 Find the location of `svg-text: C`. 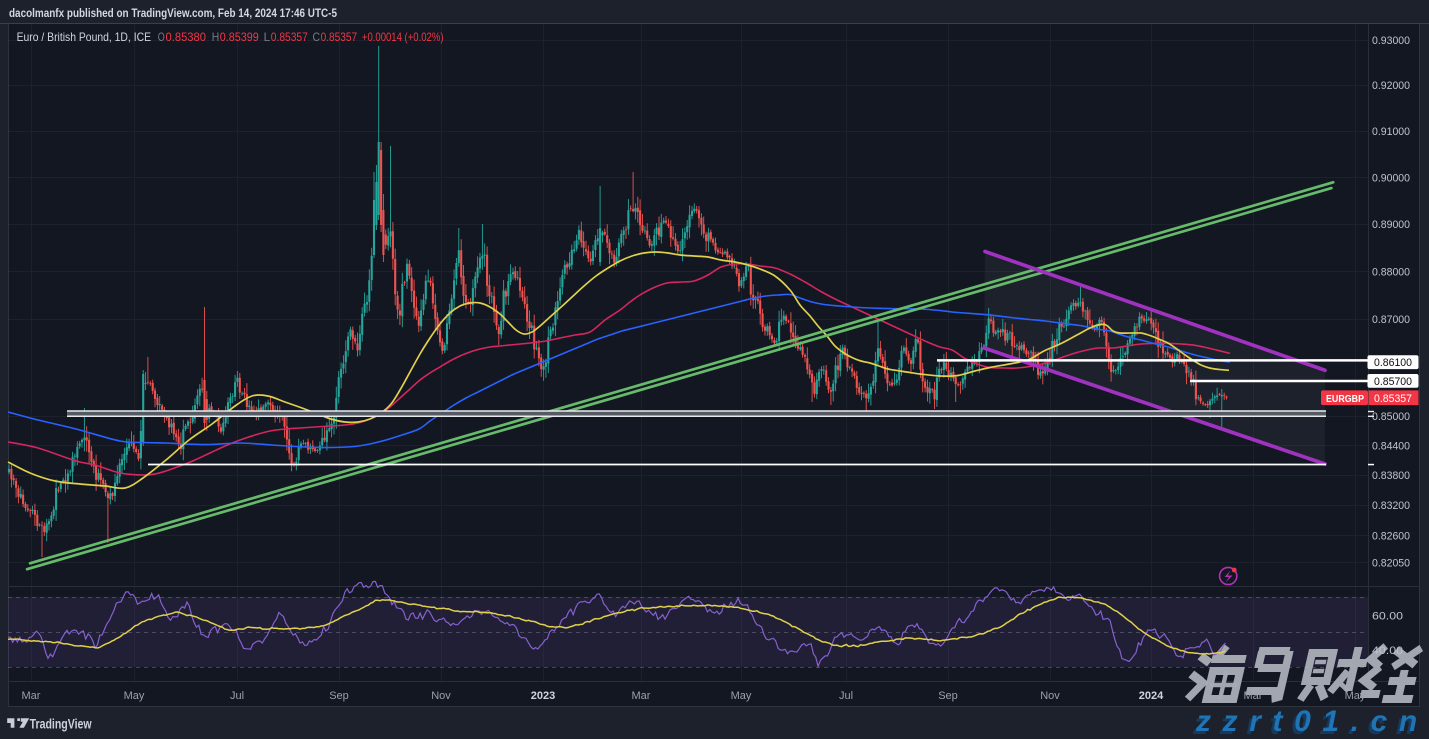

svg-text: C is located at coordinates (317, 37).